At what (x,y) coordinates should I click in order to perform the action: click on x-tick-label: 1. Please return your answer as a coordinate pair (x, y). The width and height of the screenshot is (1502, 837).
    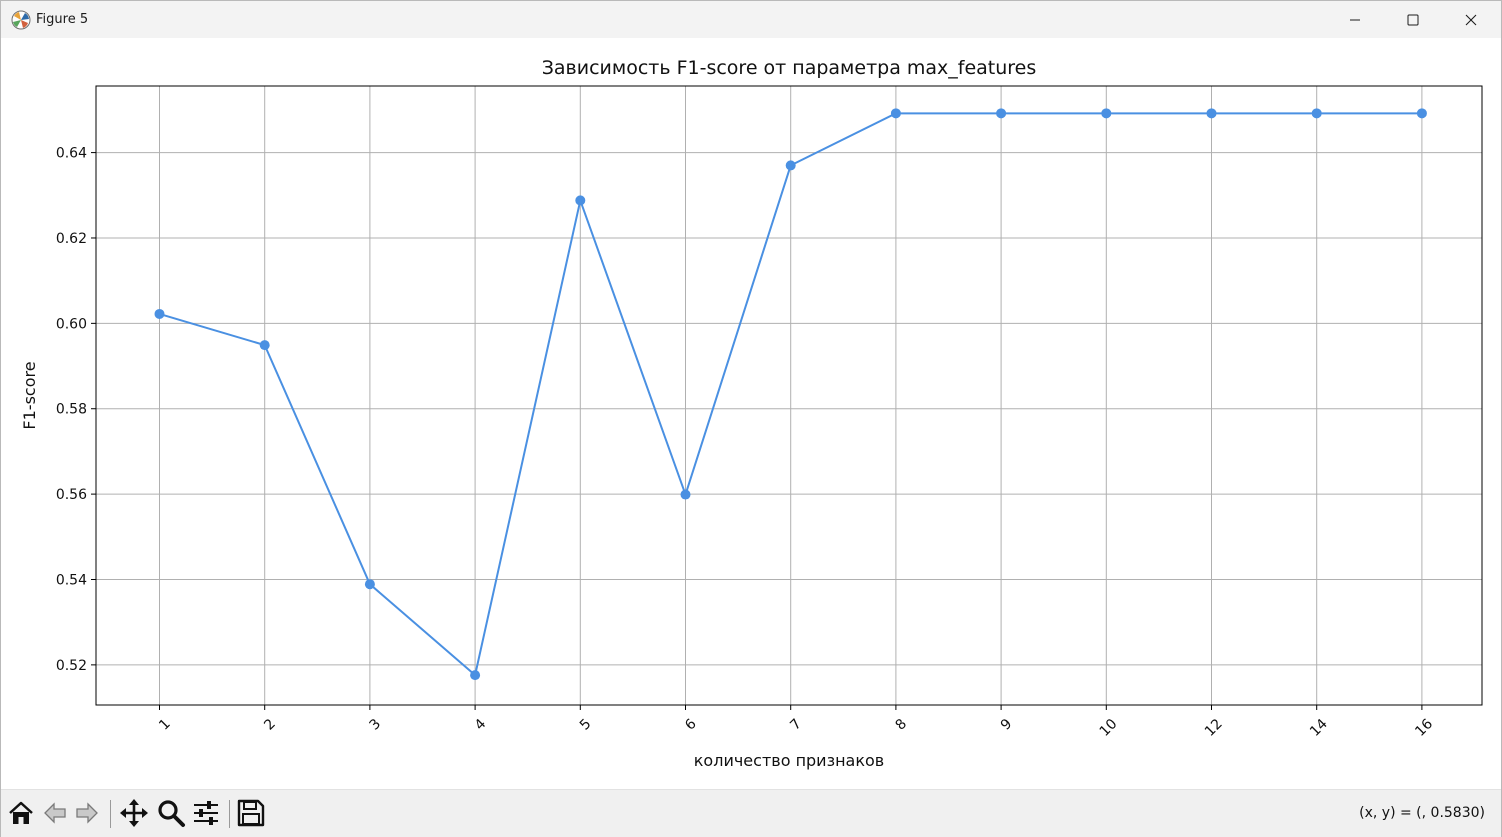
    Looking at the image, I should click on (165, 725).